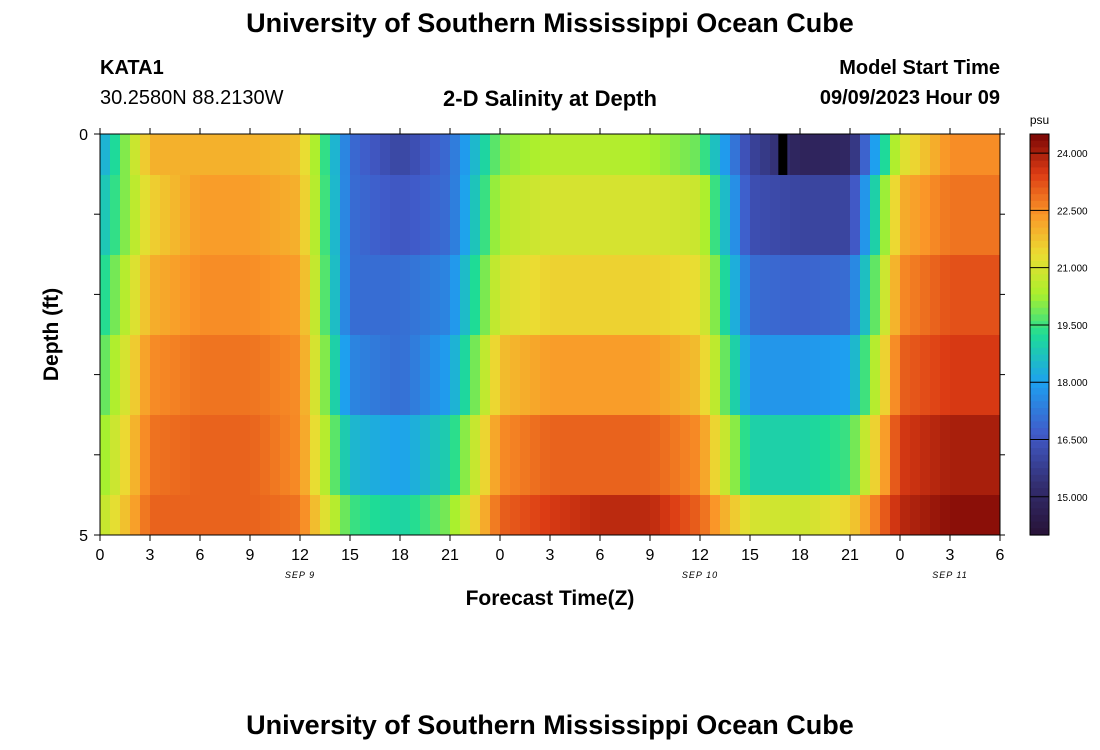 The image size is (1100, 750). I want to click on x-tick-label: 12, so click(300, 555).